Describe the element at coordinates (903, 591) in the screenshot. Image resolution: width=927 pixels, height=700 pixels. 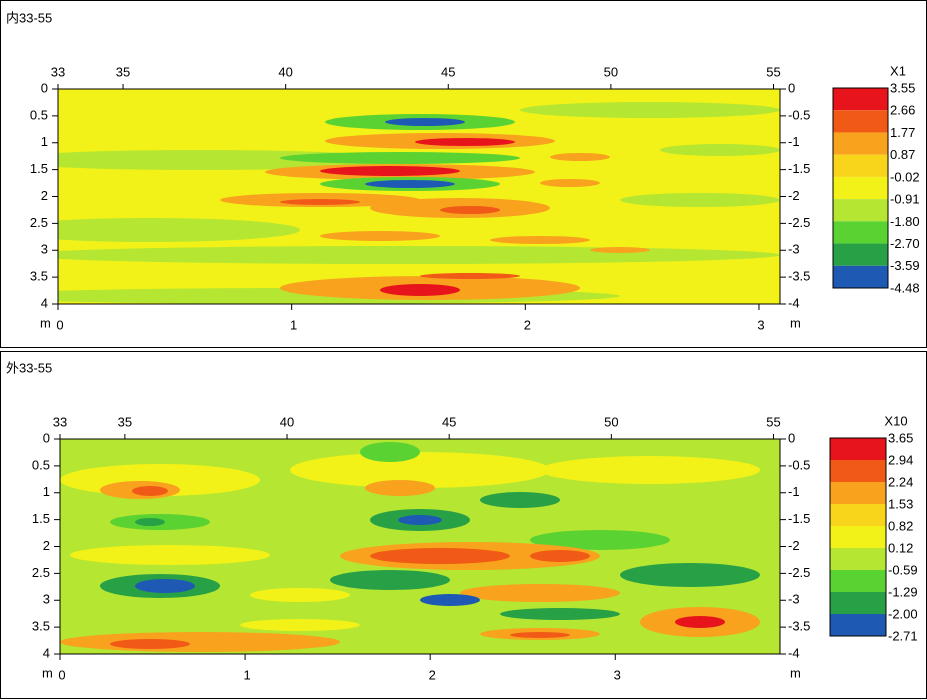
I see `colorbar-label: -1.29` at that location.